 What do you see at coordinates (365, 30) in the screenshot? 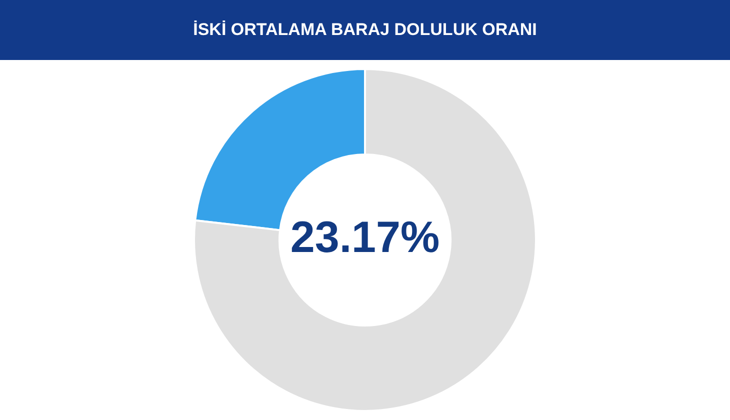
I see `chart-title: İSKİ ORTALAMA BARAJ DOLULUK ORANI` at bounding box center [365, 30].